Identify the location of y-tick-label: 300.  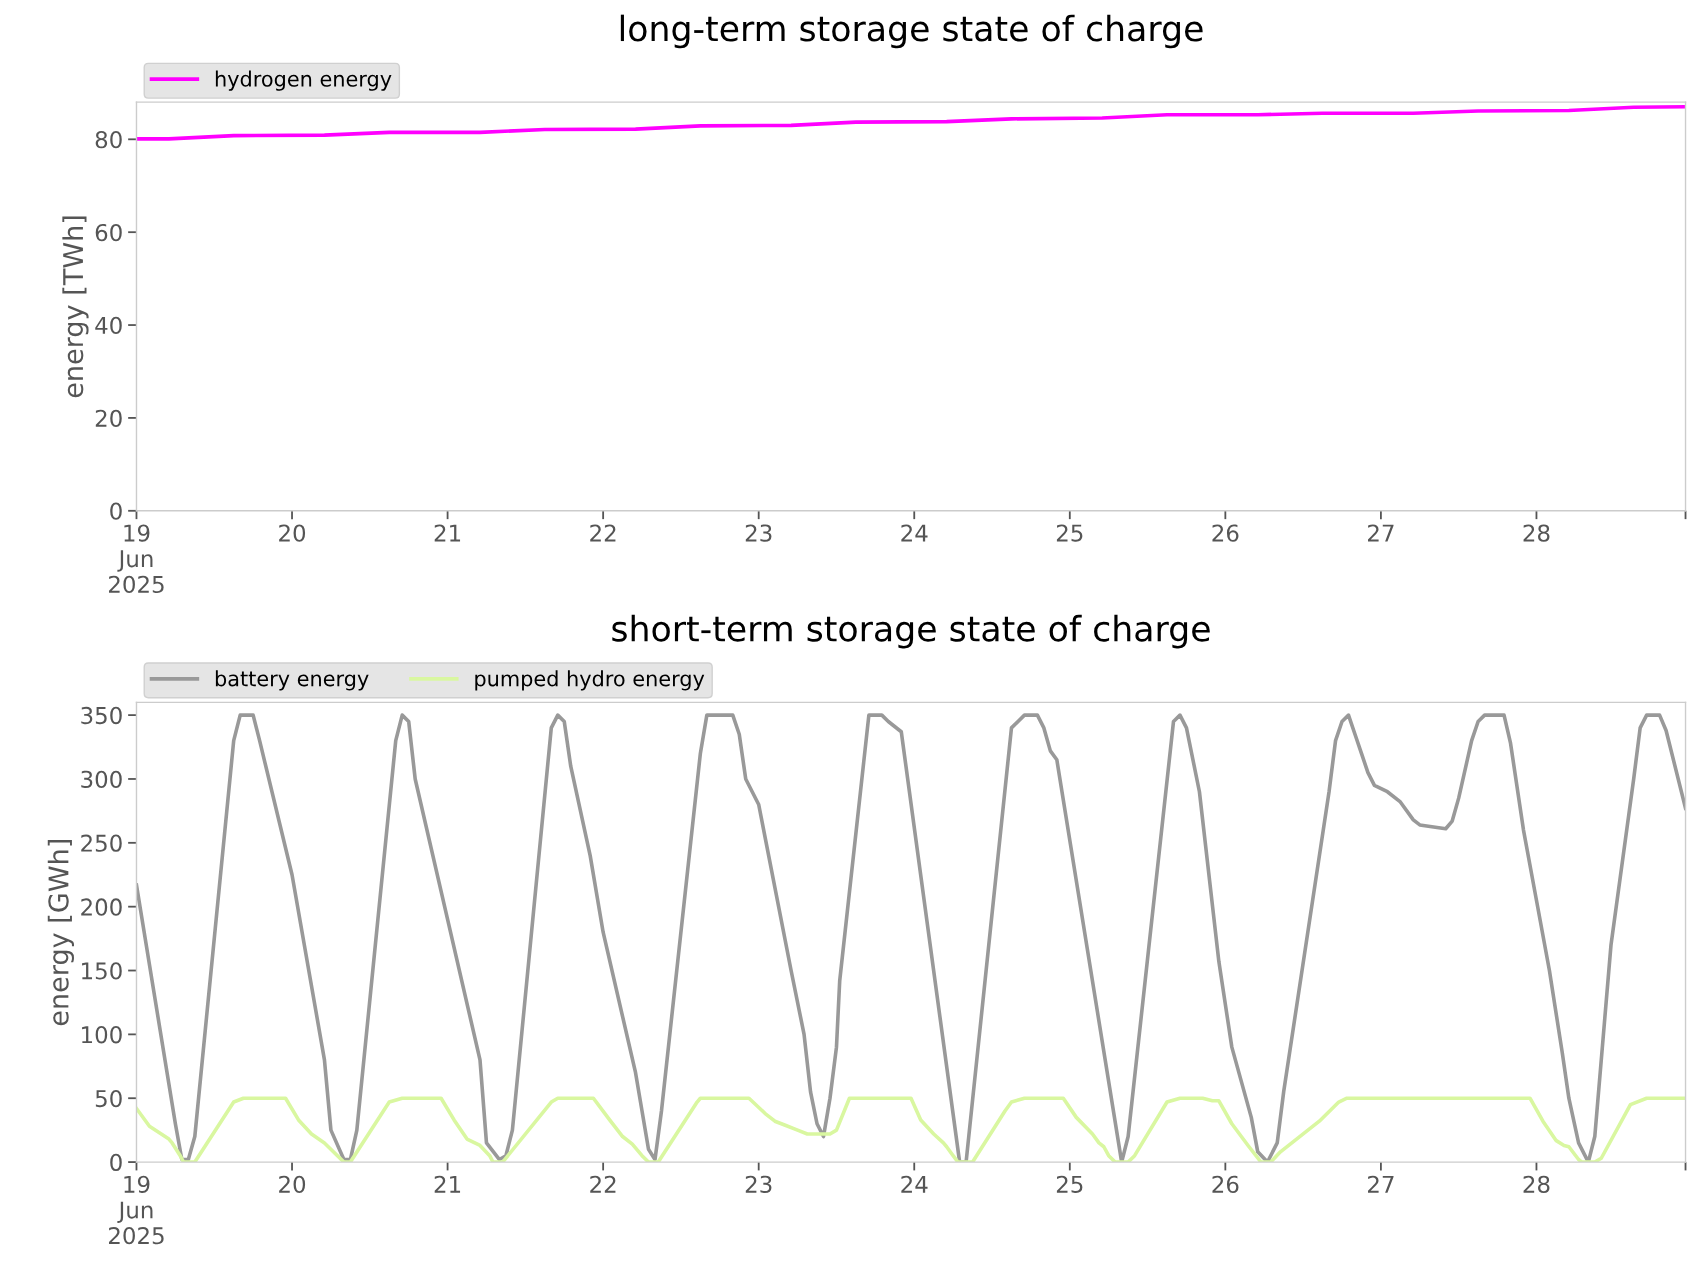
(101, 779).